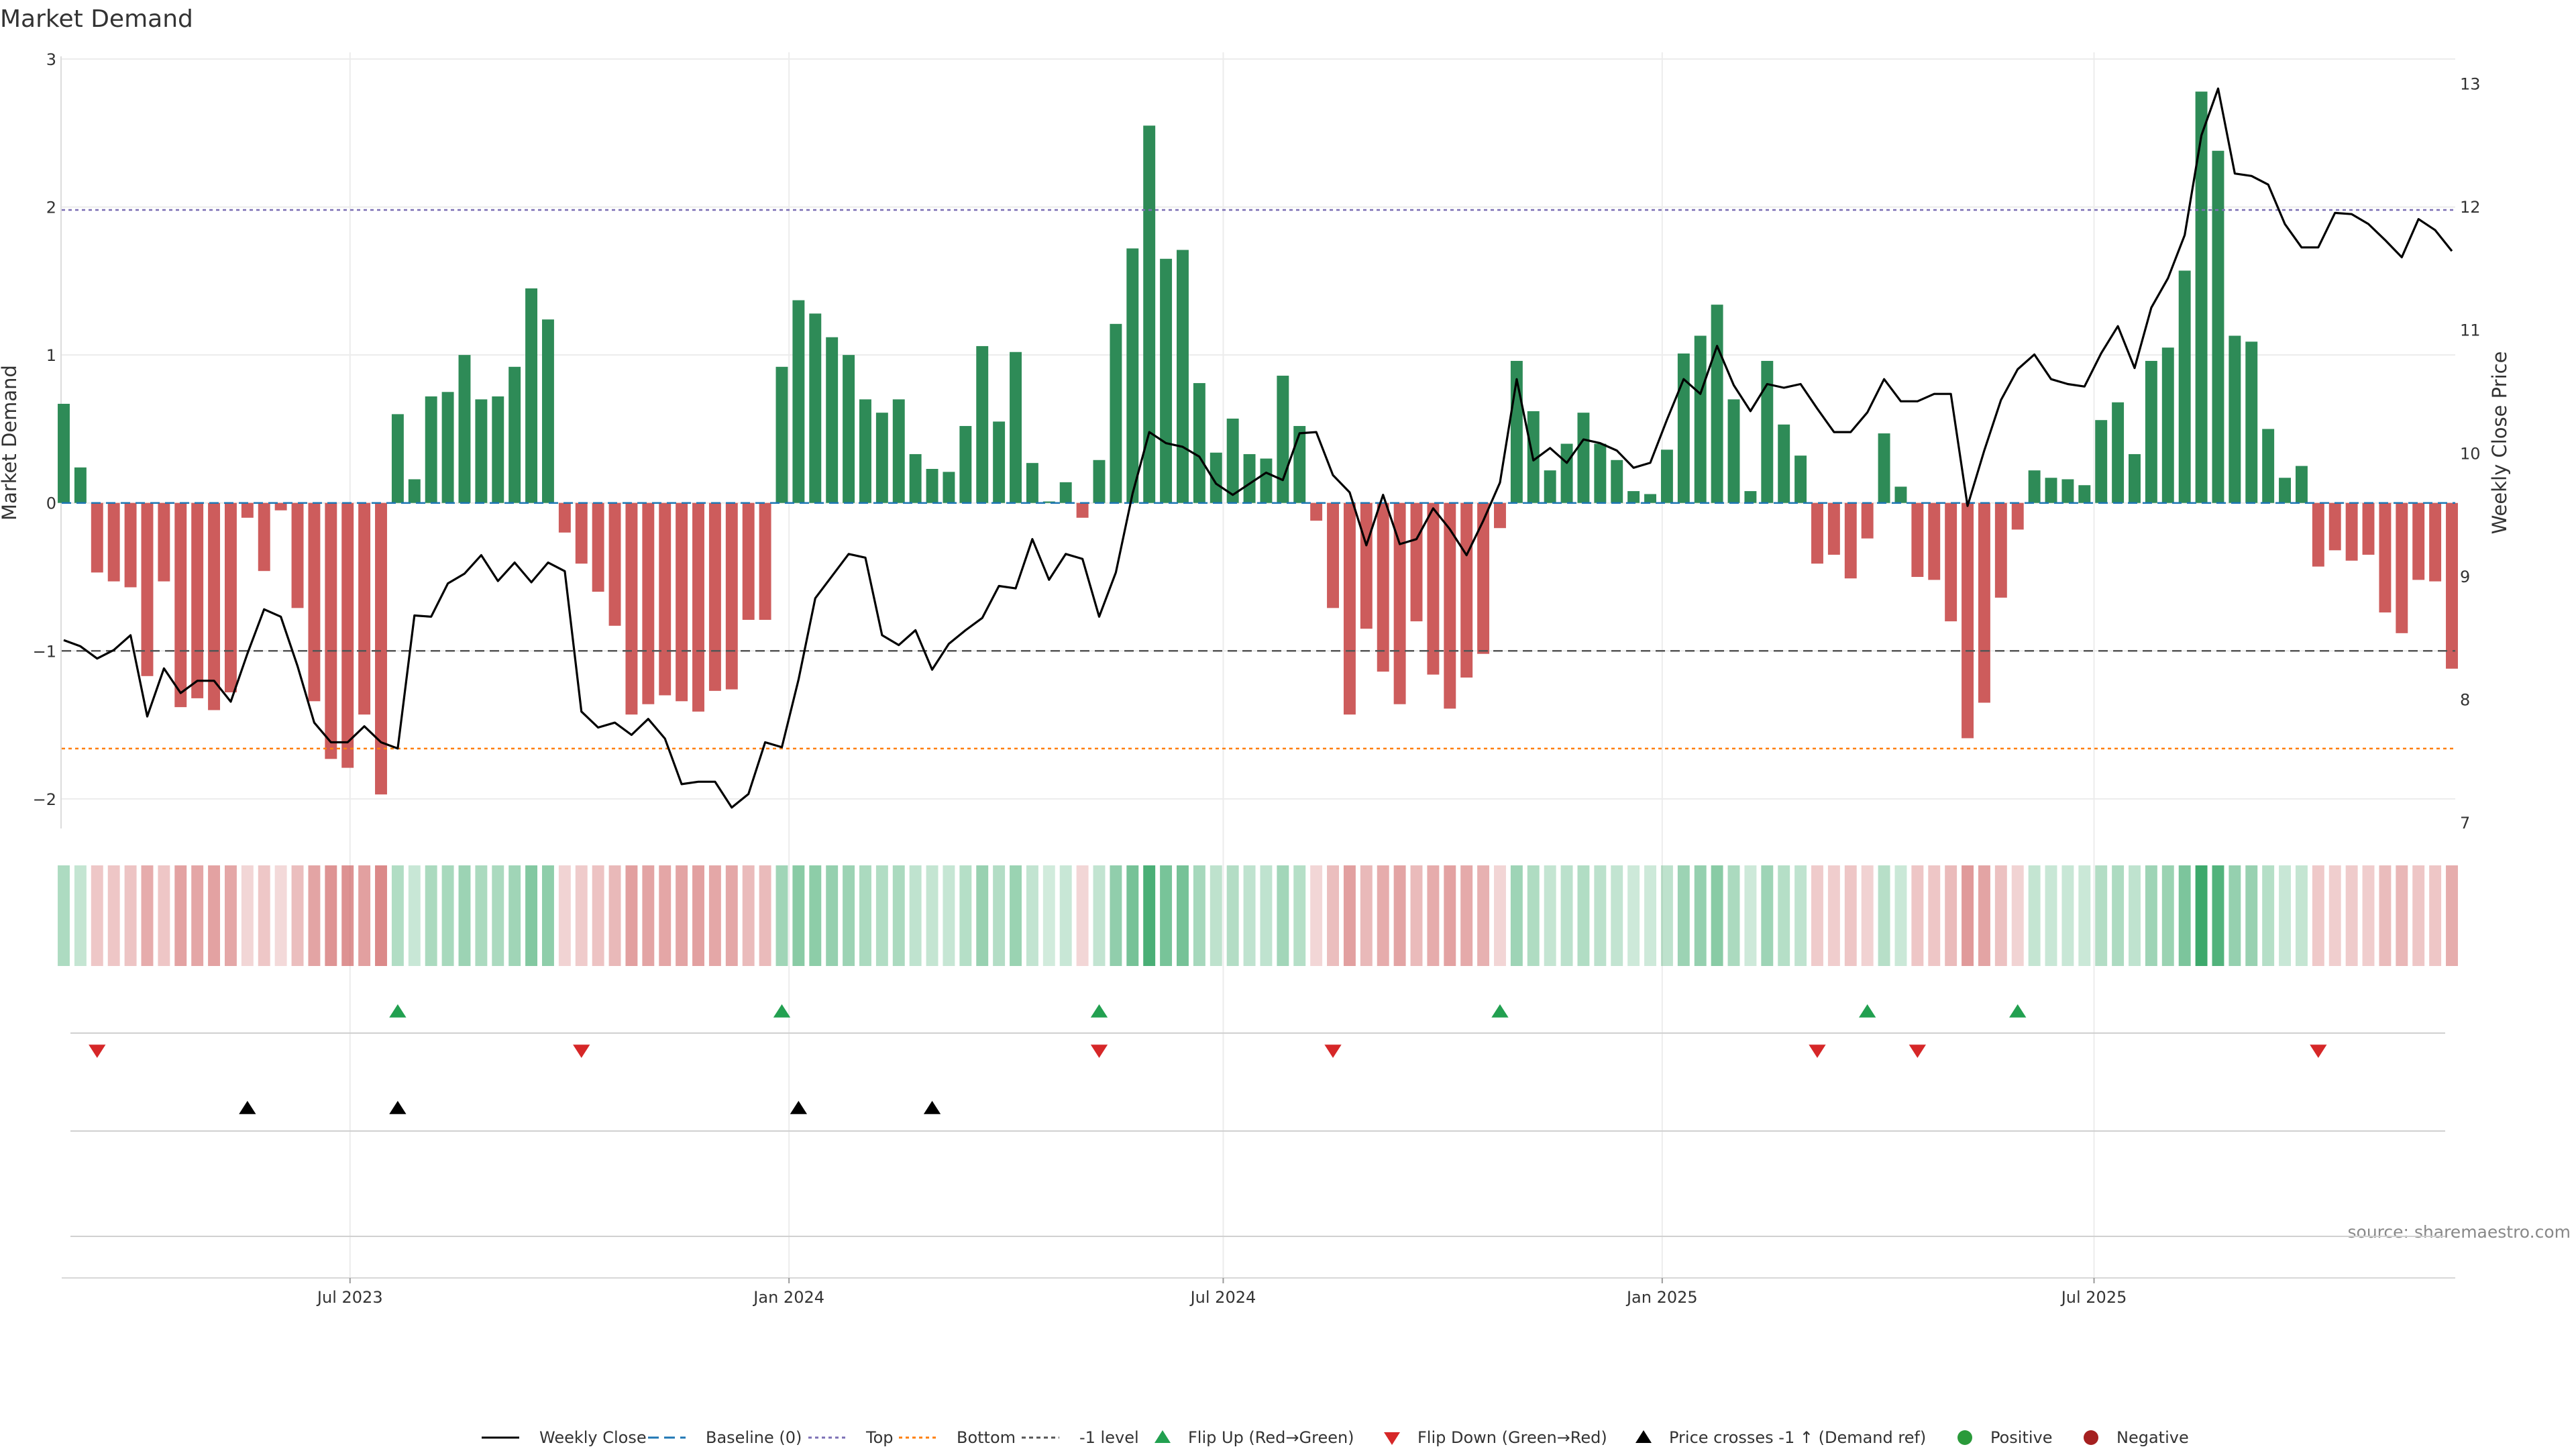 This screenshot has width=2576, height=1449. I want to click on flip-up-marker, so click(1099, 1011).